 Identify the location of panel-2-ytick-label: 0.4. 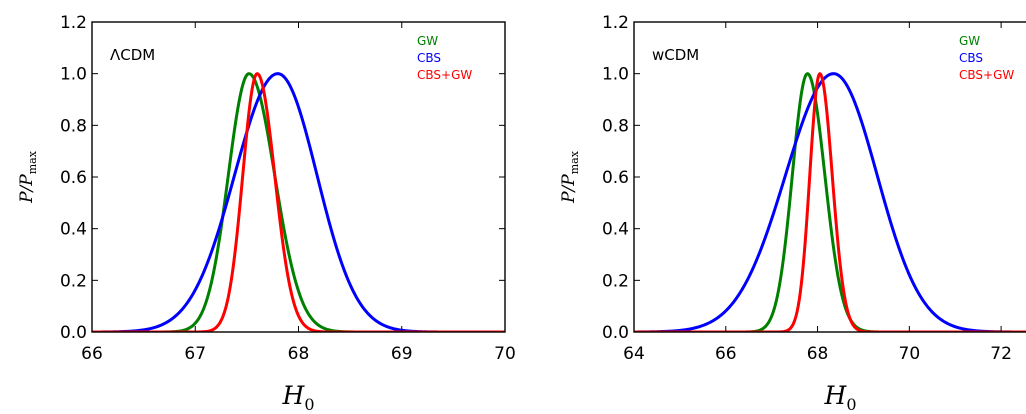
(615, 230).